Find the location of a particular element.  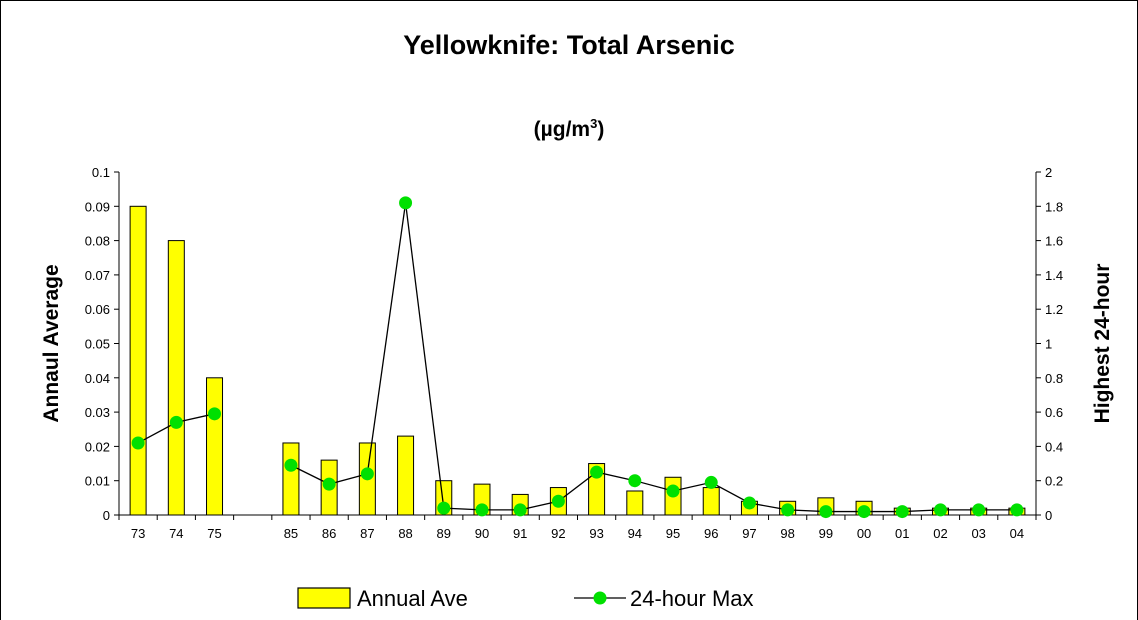

right-tick-label: 1.8 is located at coordinates (1054, 206).